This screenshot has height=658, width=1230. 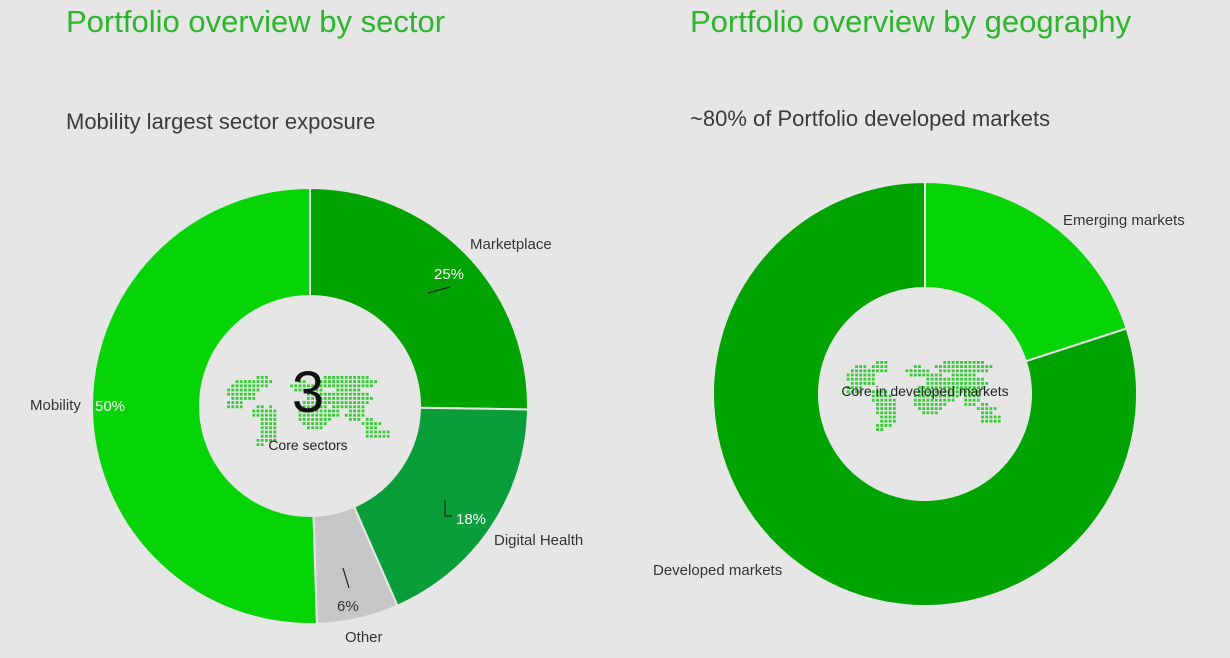 I want to click on slice-label-mobility: Mobility, so click(x=55, y=405).